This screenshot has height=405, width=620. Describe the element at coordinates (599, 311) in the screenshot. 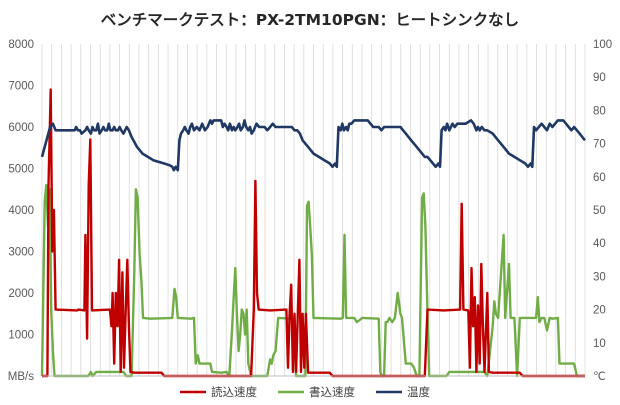

I see `y-right-tick-label: 20` at that location.